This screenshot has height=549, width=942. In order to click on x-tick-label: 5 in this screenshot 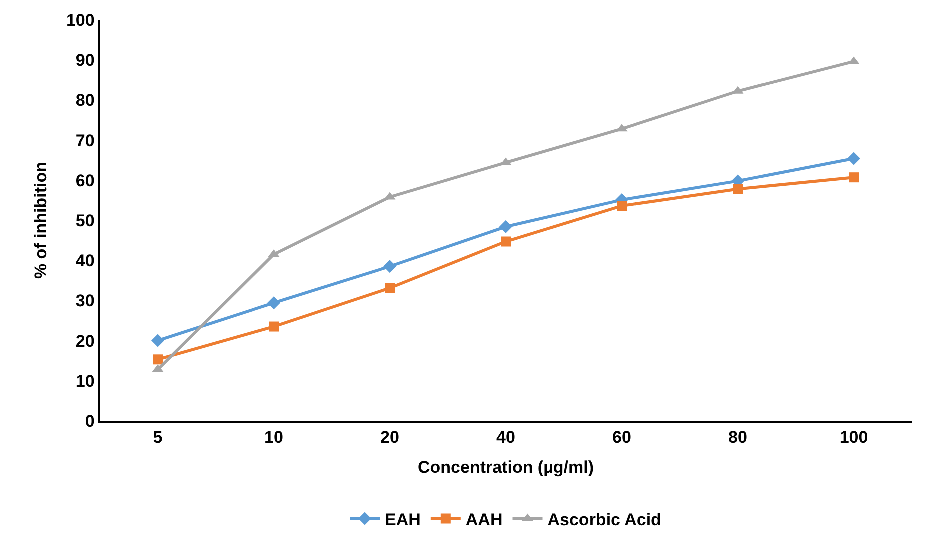, I will do `click(158, 438)`.